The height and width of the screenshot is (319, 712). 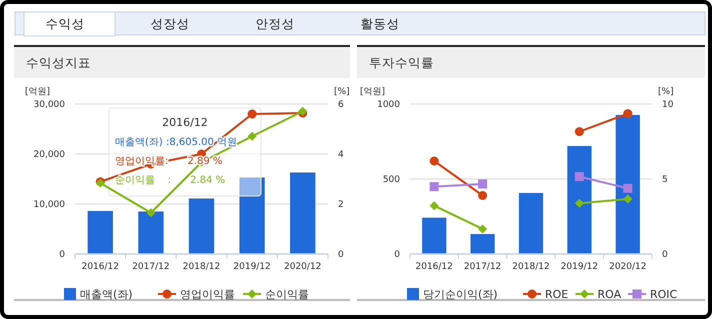 What do you see at coordinates (388, 105) in the screenshot?
I see `y-tick-label: 1000` at bounding box center [388, 105].